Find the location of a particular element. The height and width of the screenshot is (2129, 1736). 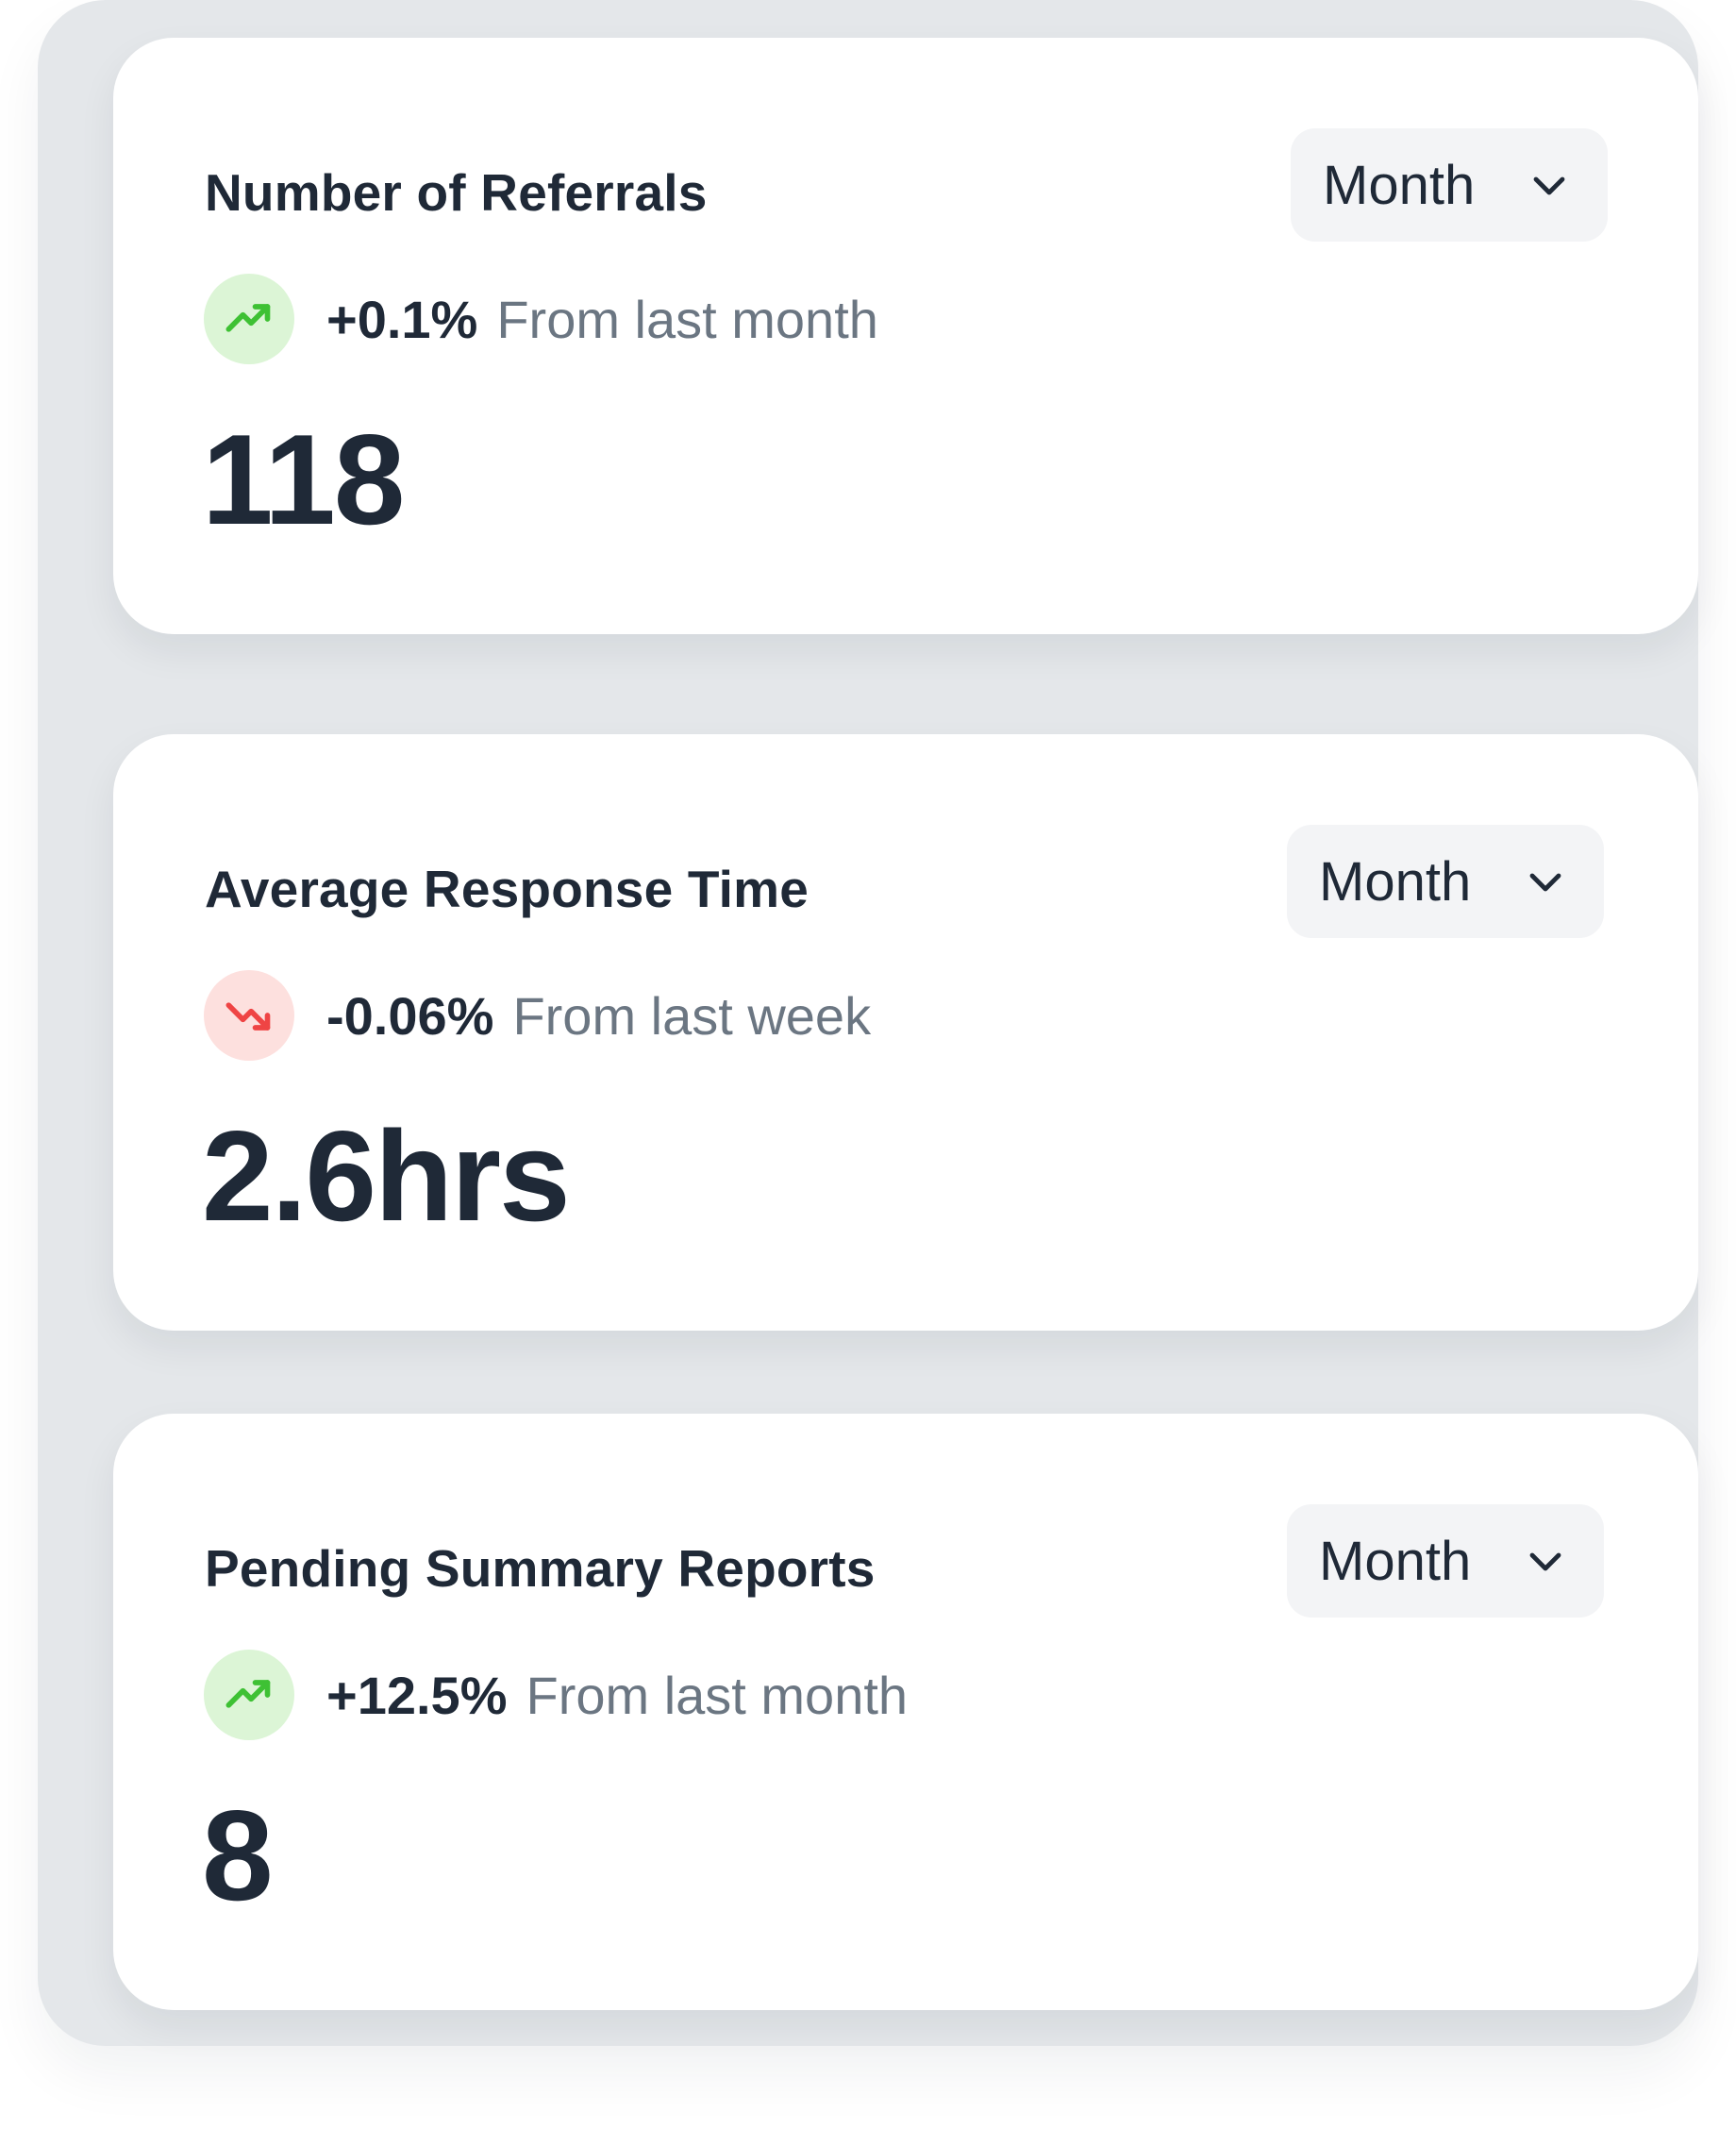

trend-down-icon is located at coordinates (248, 1016).